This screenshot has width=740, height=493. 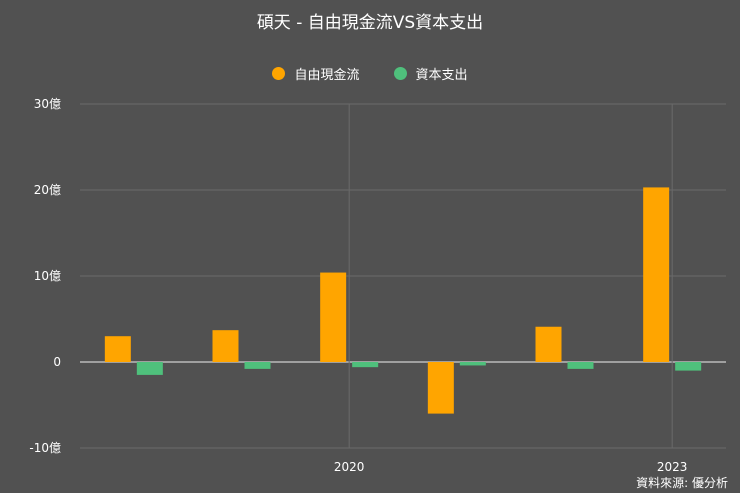 What do you see at coordinates (349, 467) in the screenshot?
I see `x-tick-label: 2020` at bounding box center [349, 467].